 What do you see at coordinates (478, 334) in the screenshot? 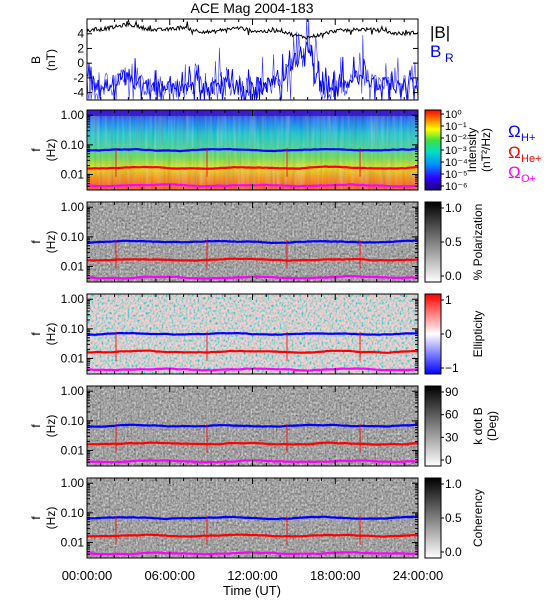
I see `colorbar-label-ellipticity: Ellipticity` at bounding box center [478, 334].